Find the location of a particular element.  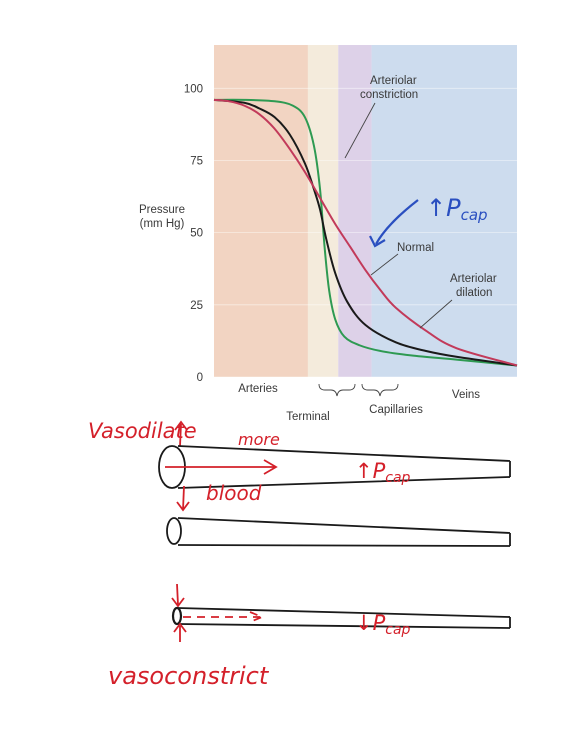

constrict-down-arrow is located at coordinates (178, 595).